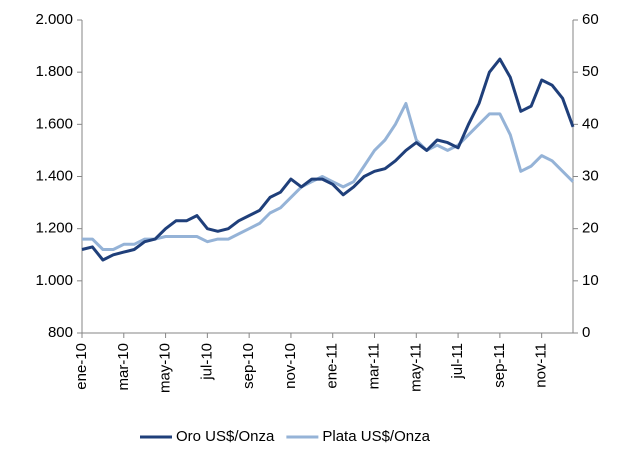 This screenshot has width=618, height=451. Describe the element at coordinates (586, 332) in the screenshot. I see `y2-tick-label: 0` at that location.